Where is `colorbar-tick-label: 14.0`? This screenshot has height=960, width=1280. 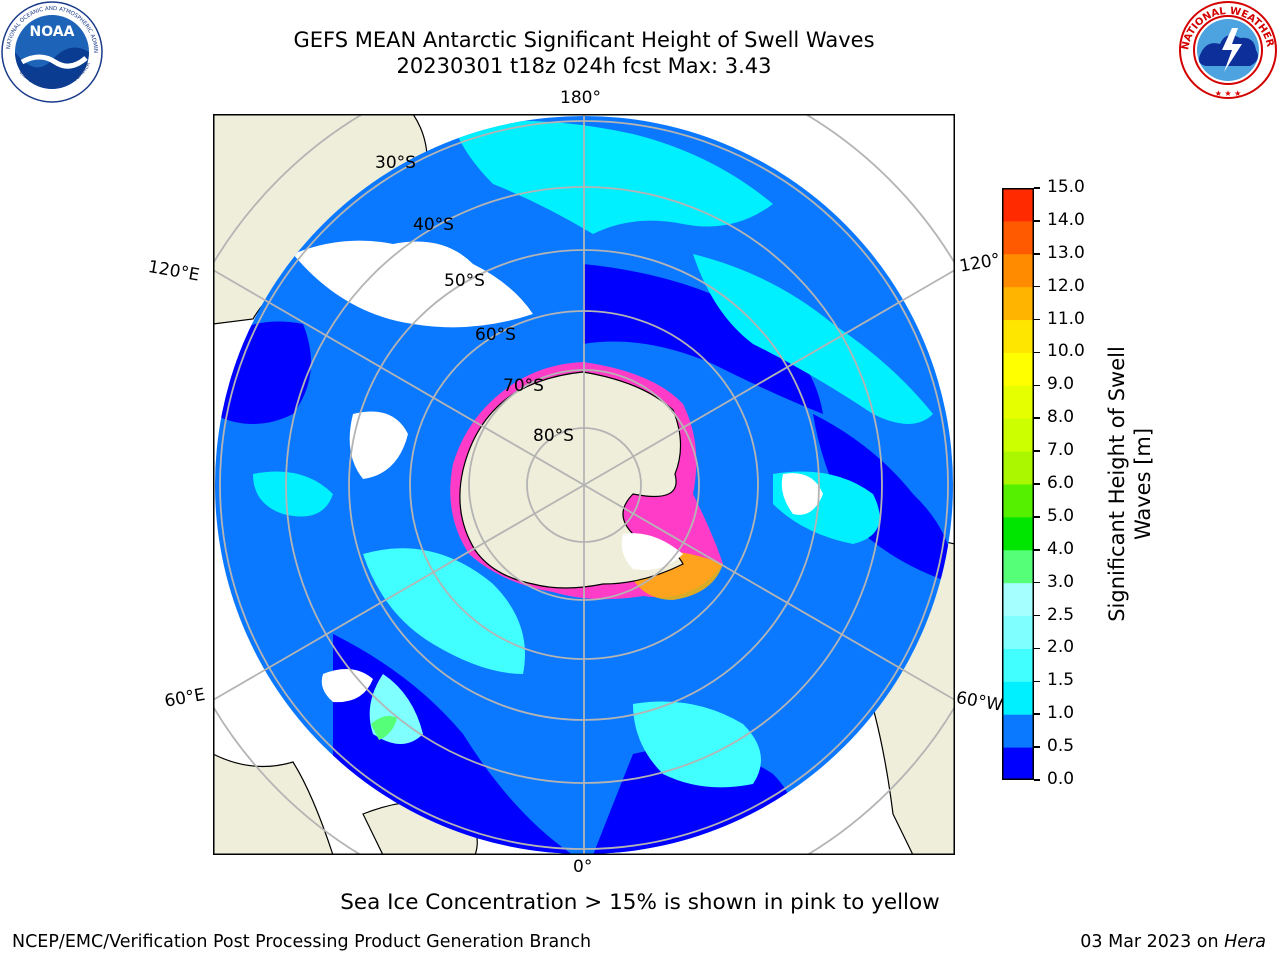 colorbar-tick-label: 14.0 is located at coordinates (1066, 219).